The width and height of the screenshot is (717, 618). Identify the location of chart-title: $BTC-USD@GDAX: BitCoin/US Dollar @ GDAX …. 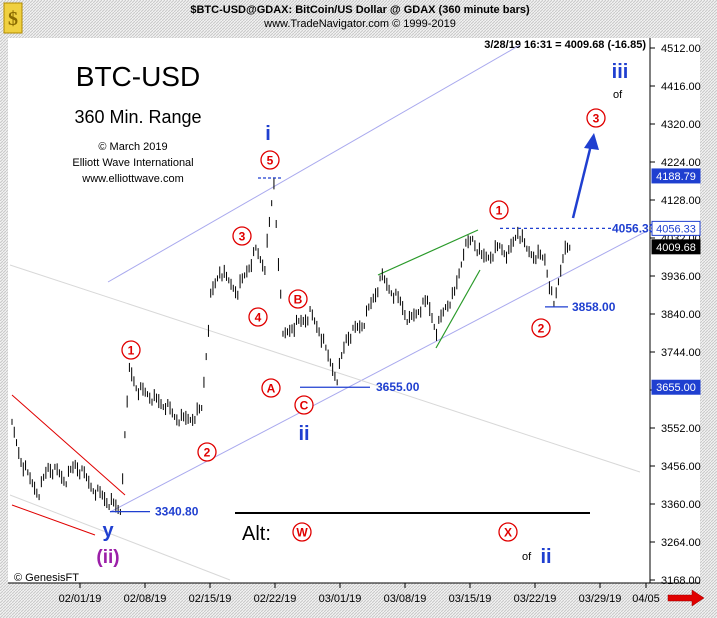
(360, 10).